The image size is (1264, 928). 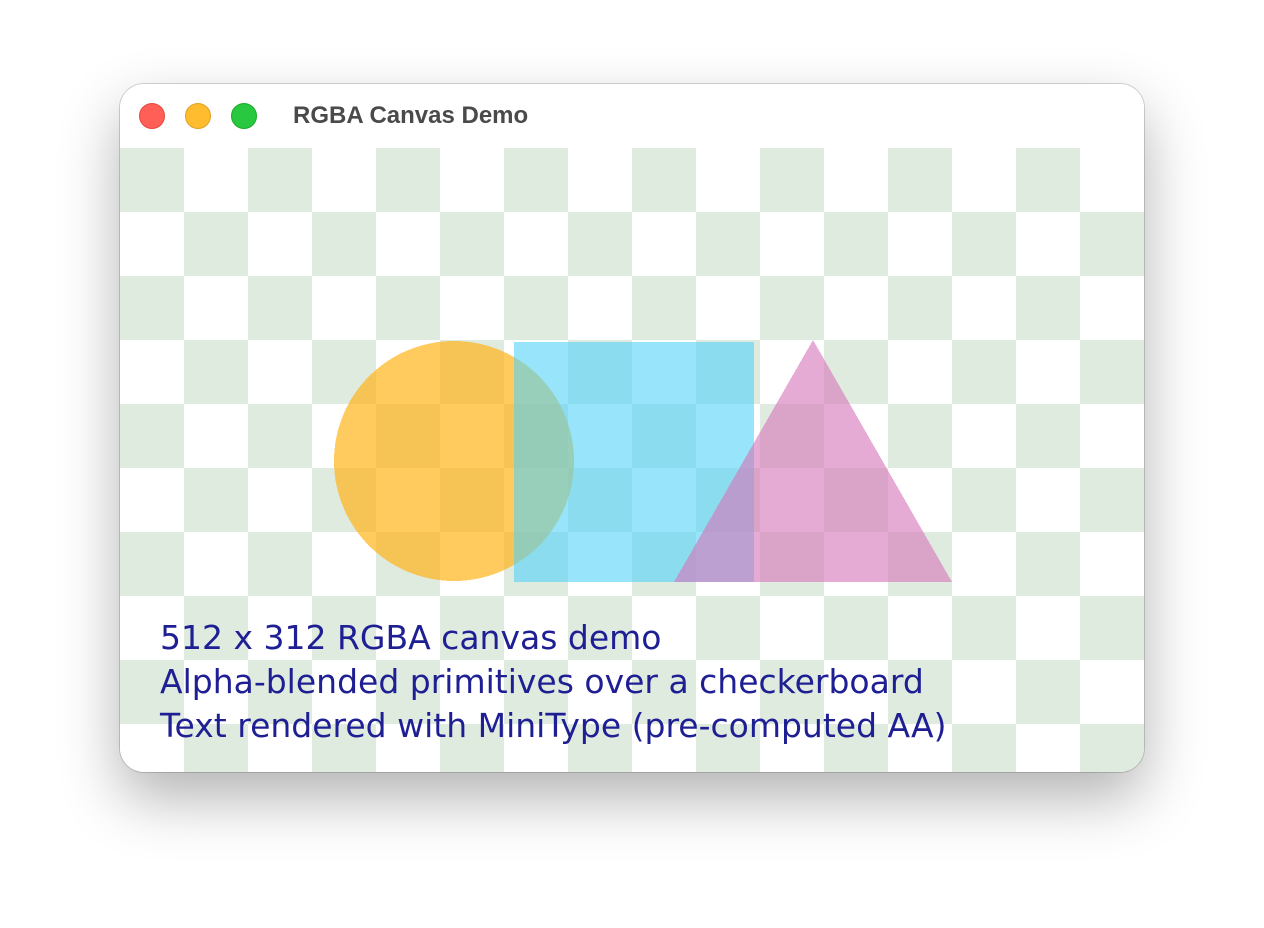 What do you see at coordinates (152, 116) in the screenshot?
I see `close-button` at bounding box center [152, 116].